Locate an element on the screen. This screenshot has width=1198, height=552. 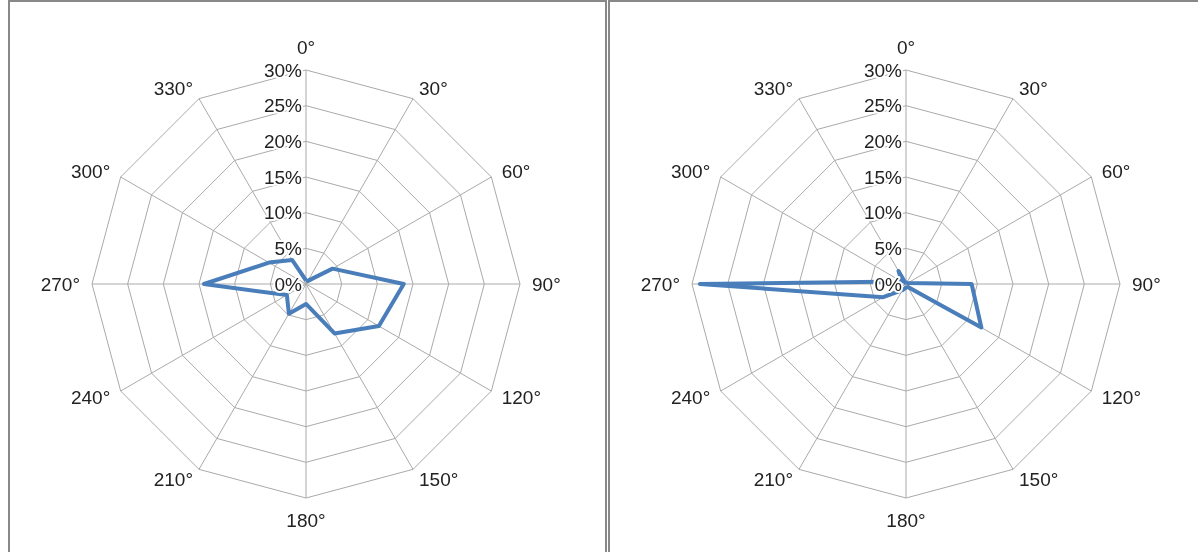
y-tick-label: 0% is located at coordinates (288, 284).